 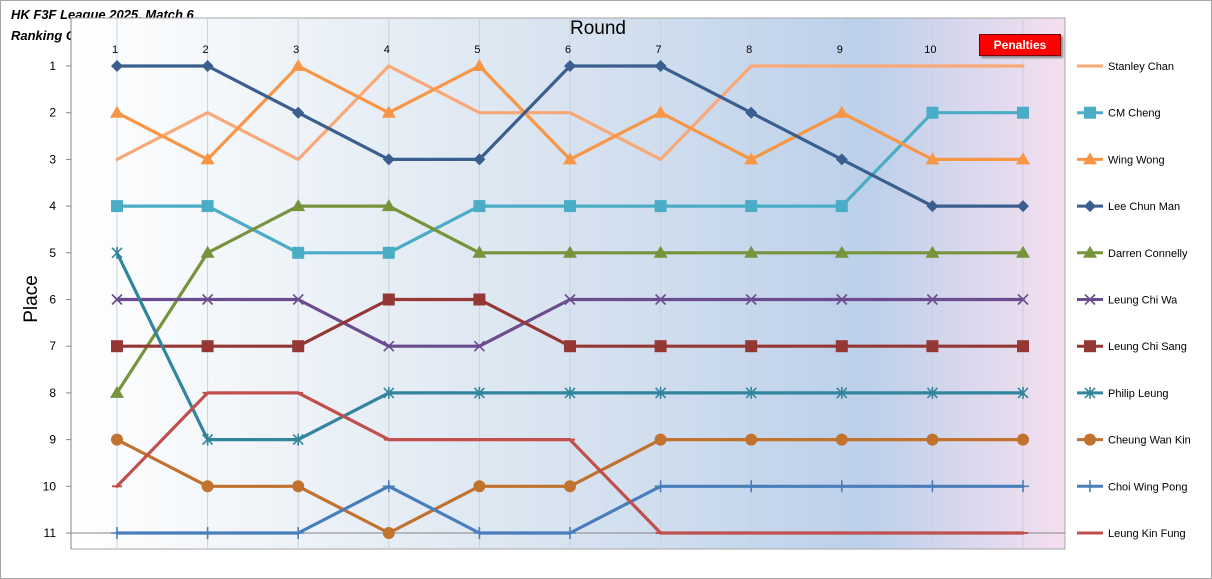 I want to click on x-tick-label: 6, so click(x=568, y=50).